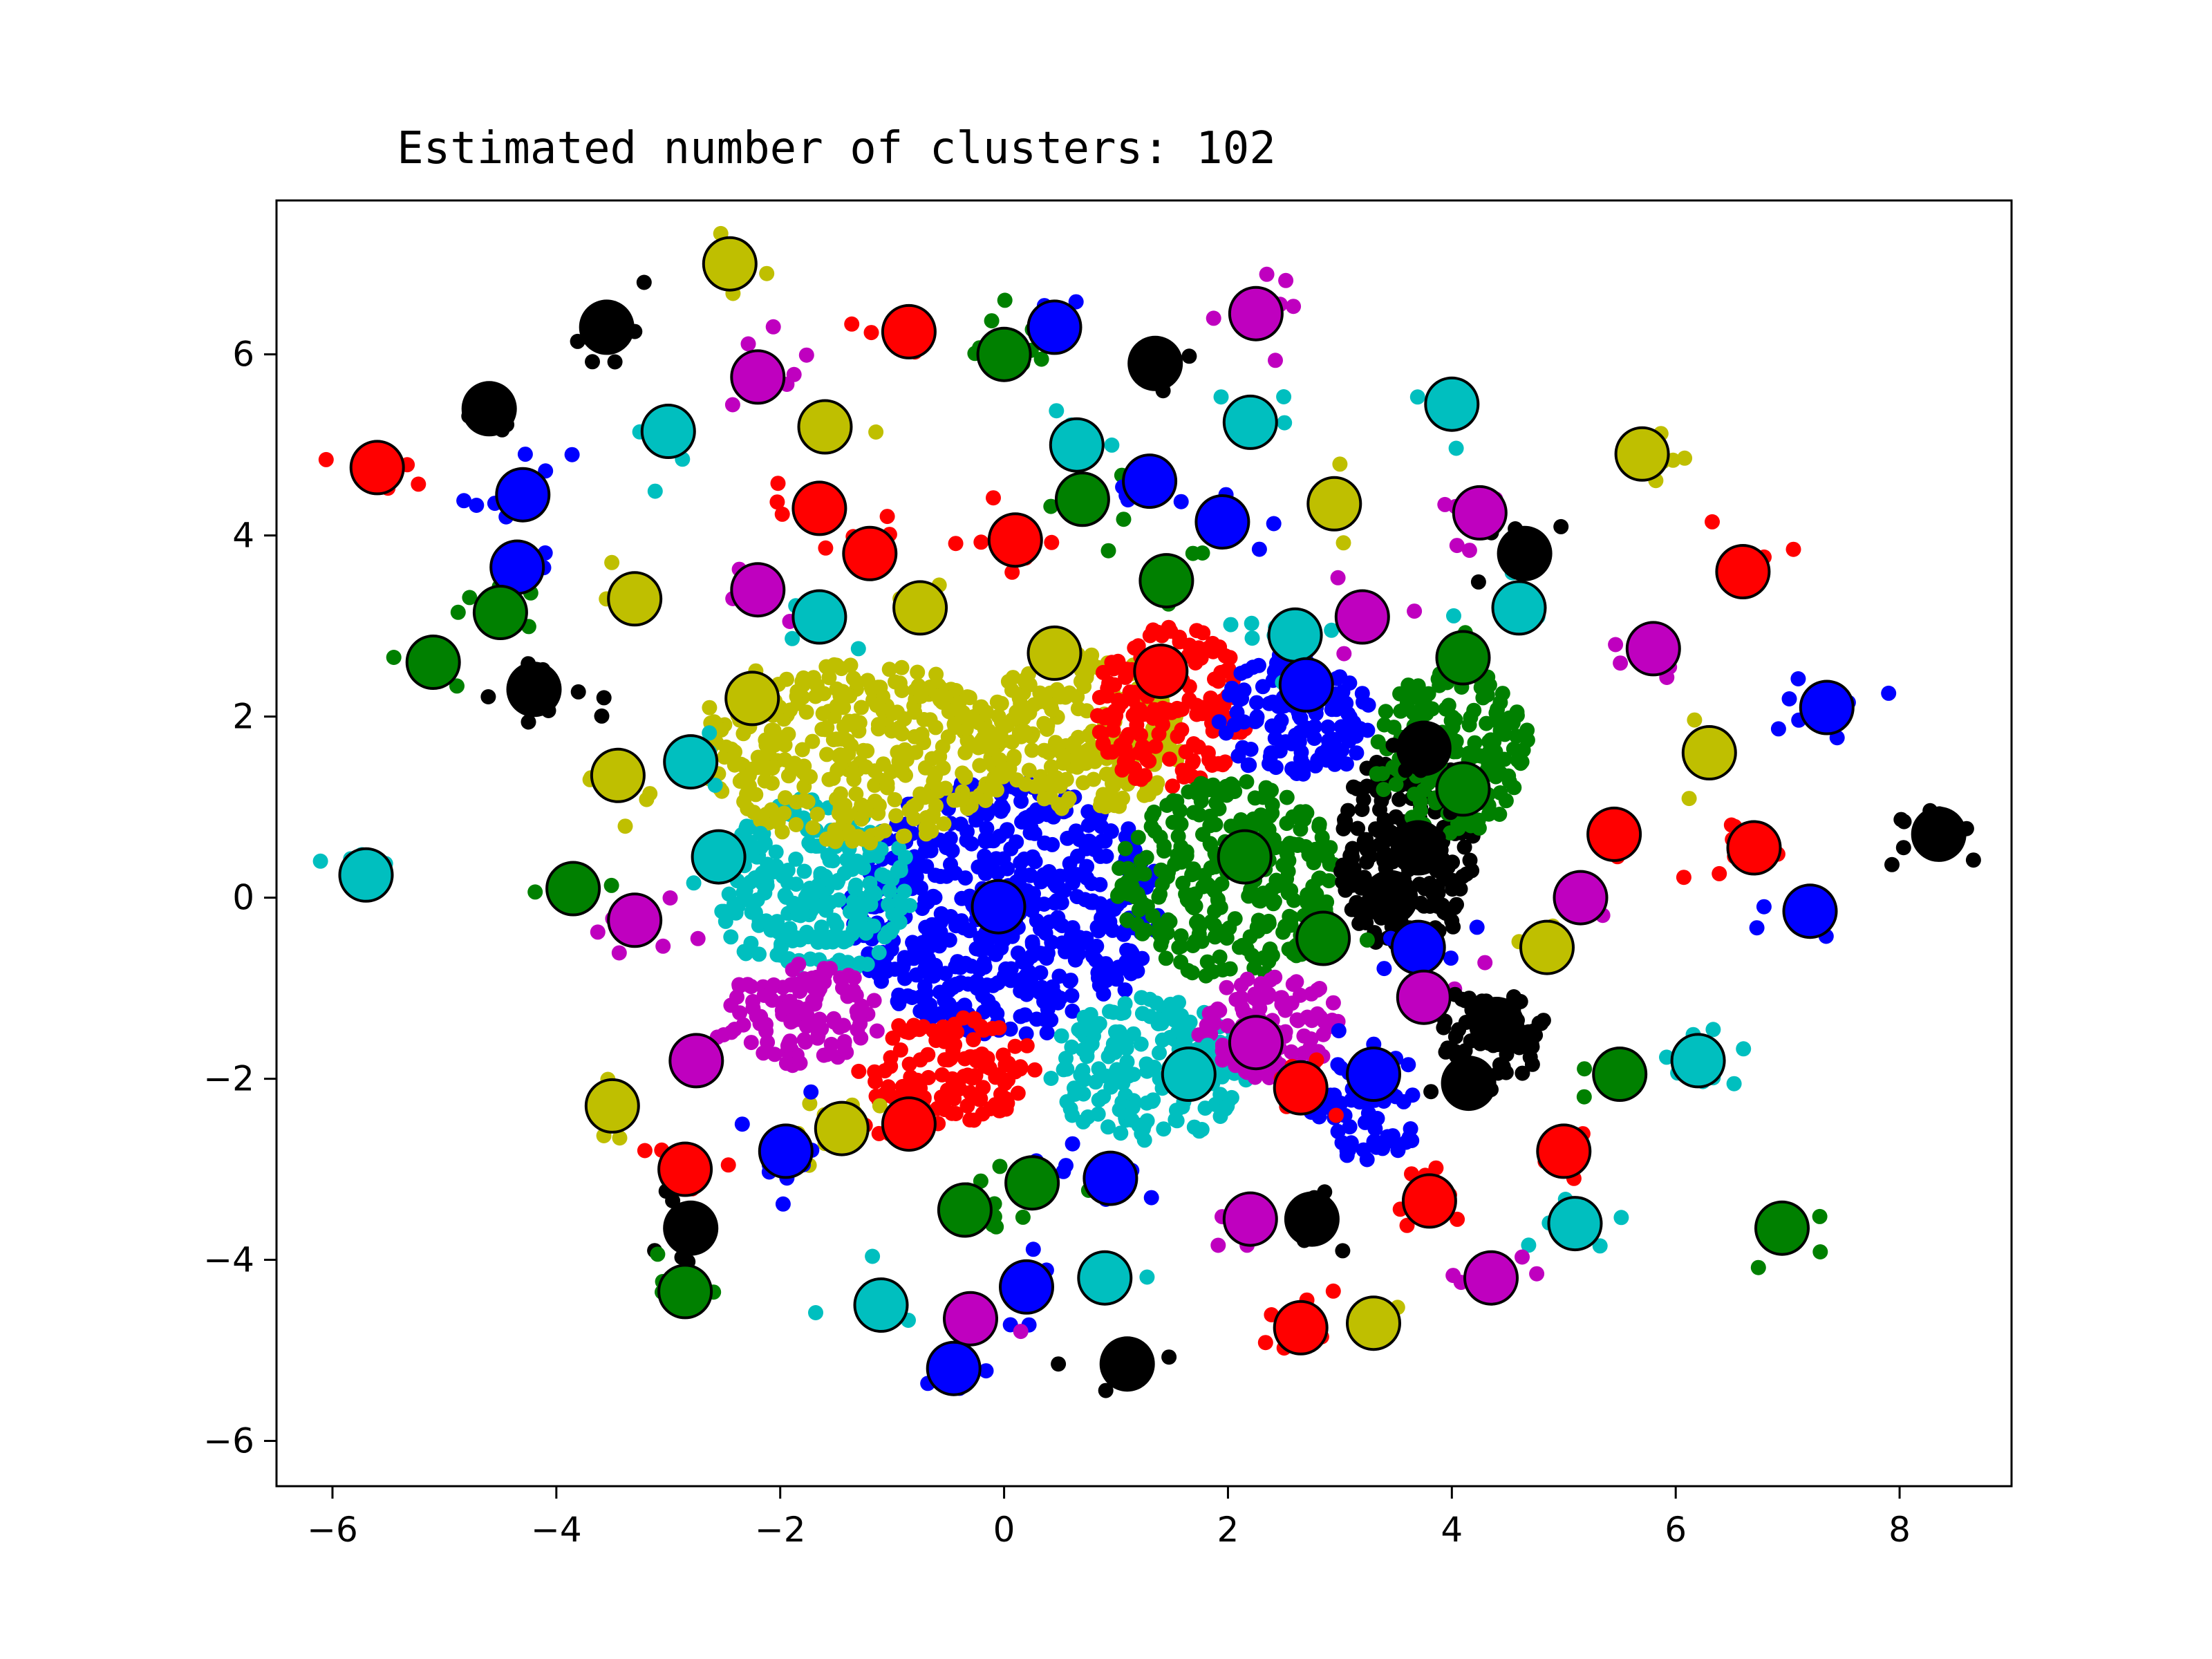  What do you see at coordinates (228, 1260) in the screenshot?
I see `y-tick-label: −4` at bounding box center [228, 1260].